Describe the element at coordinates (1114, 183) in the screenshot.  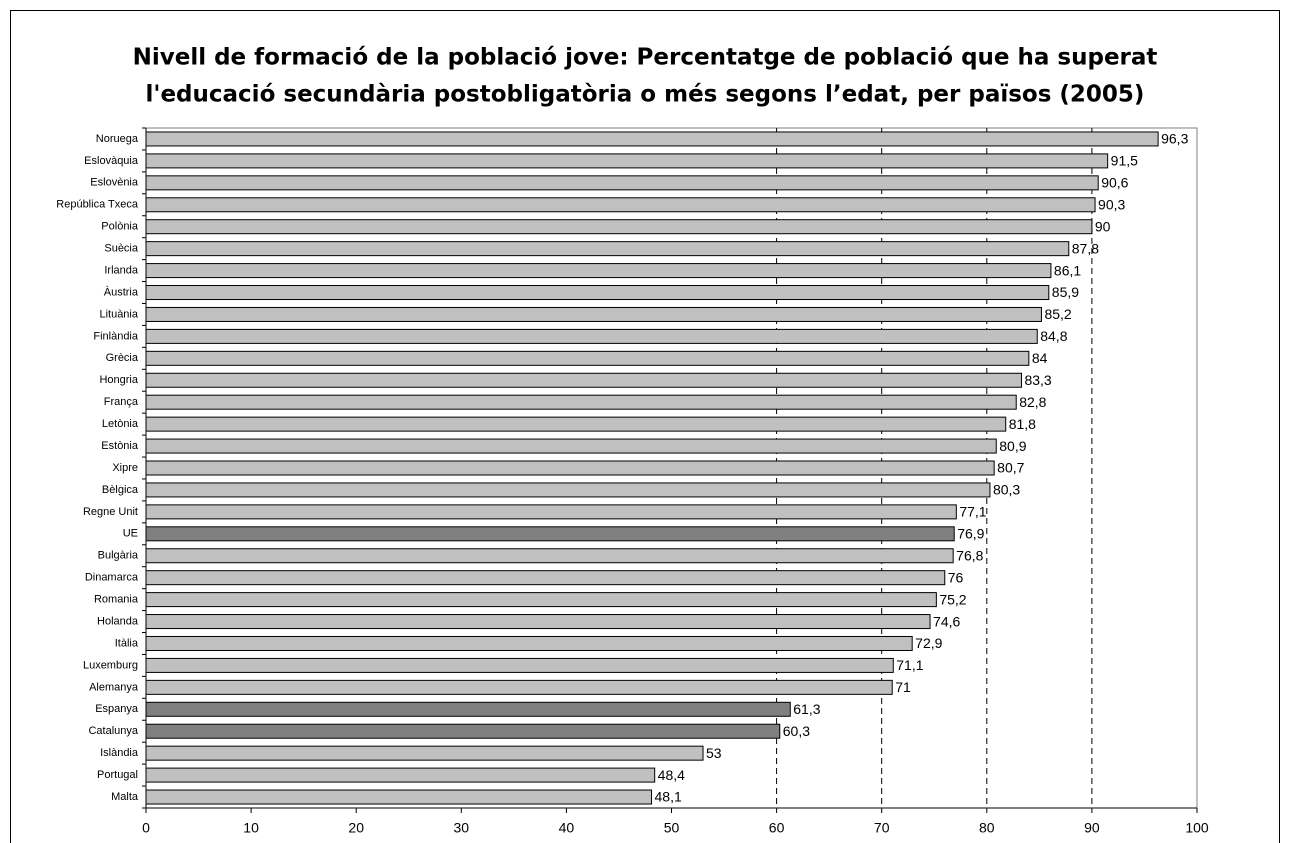
I see `data-label: 90,6` at that location.